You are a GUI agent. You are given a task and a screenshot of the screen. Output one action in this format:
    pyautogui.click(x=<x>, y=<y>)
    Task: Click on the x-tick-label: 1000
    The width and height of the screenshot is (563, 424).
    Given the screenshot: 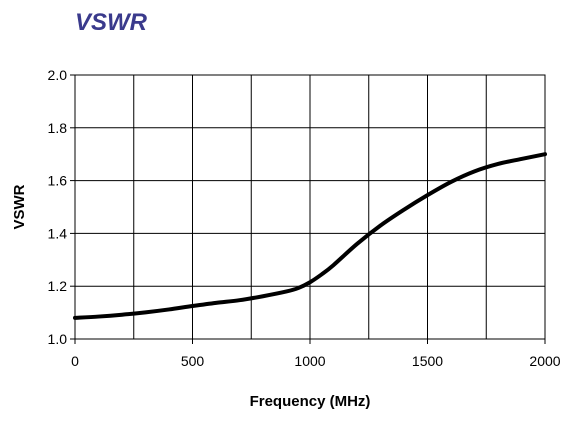 What is the action you would take?
    pyautogui.click(x=309, y=361)
    